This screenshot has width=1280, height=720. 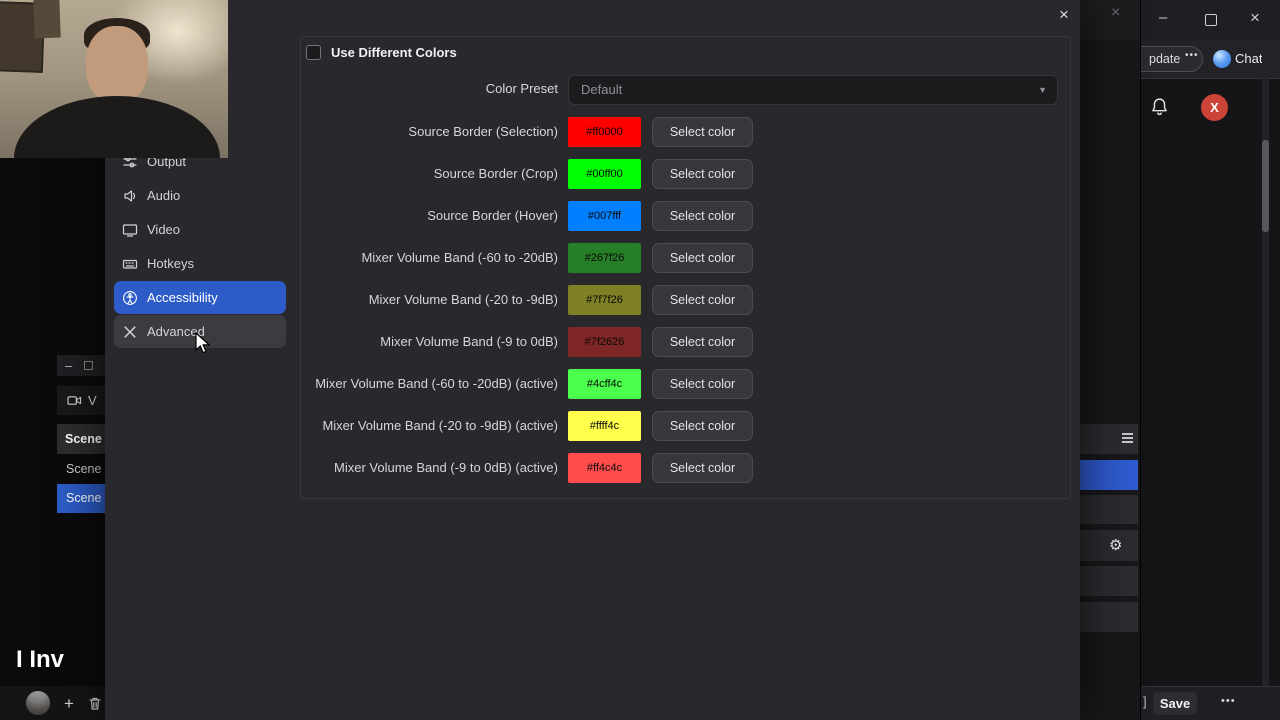 I want to click on color-row-label: Source Border (Crop), so click(x=495, y=173).